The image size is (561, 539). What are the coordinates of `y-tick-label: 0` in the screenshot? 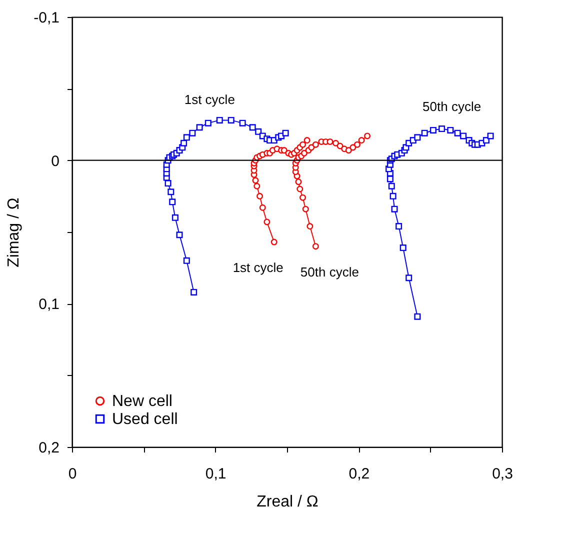 It's located at (55, 161).